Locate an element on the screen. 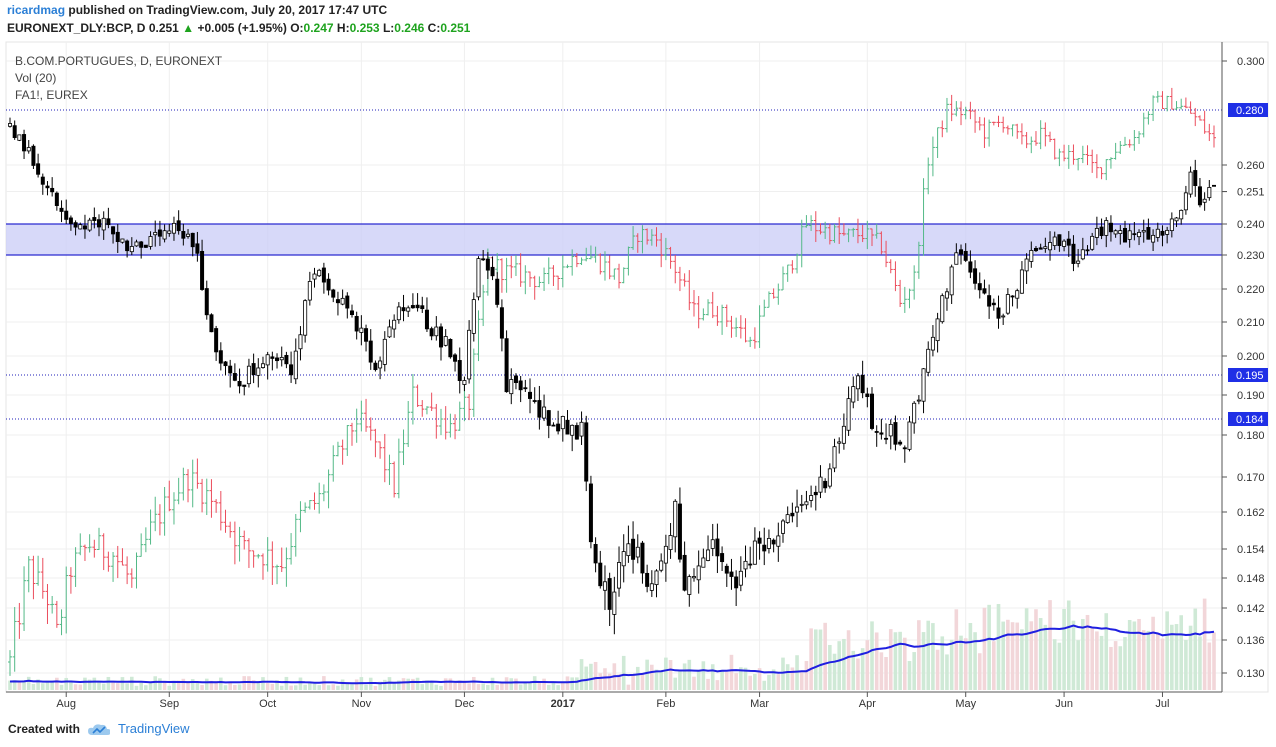 The image size is (1276, 747). tradingview-brand: TradingView is located at coordinates (154, 728).